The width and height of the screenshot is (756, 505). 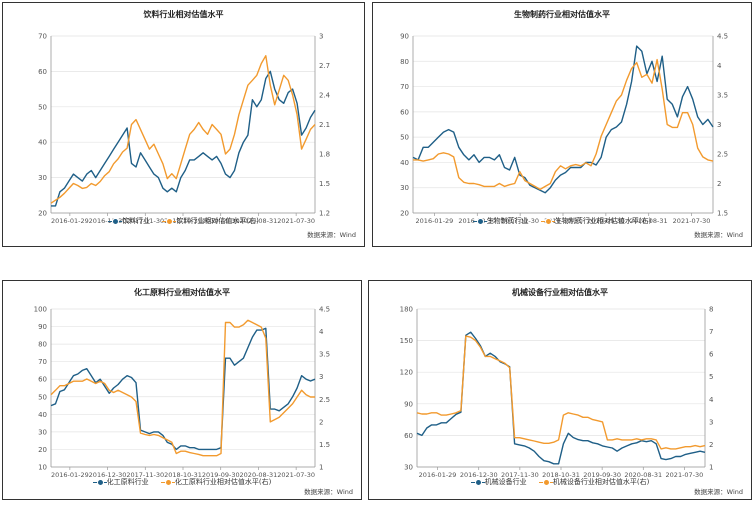 I want to click on legend-item-series-2: 化工原料行业相对估值水平(右), so click(x=216, y=482).